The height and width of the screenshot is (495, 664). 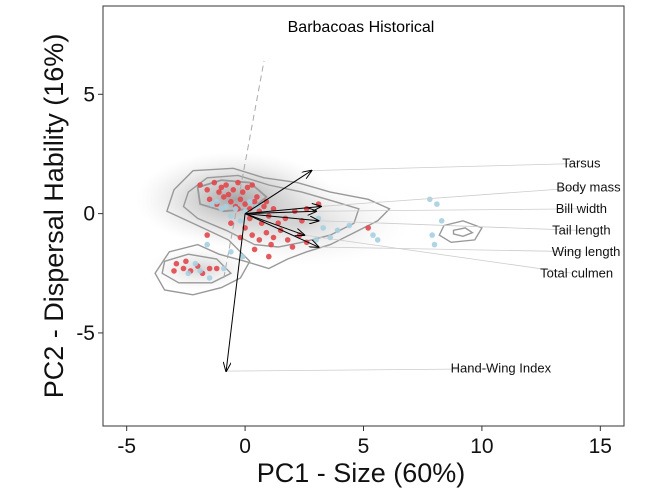 I want to click on variable-label: Hand-Wing Index, so click(x=501, y=368).